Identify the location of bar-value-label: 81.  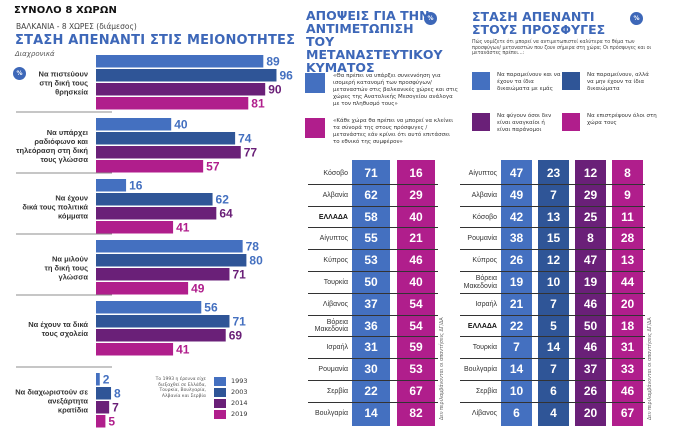
(258, 104).